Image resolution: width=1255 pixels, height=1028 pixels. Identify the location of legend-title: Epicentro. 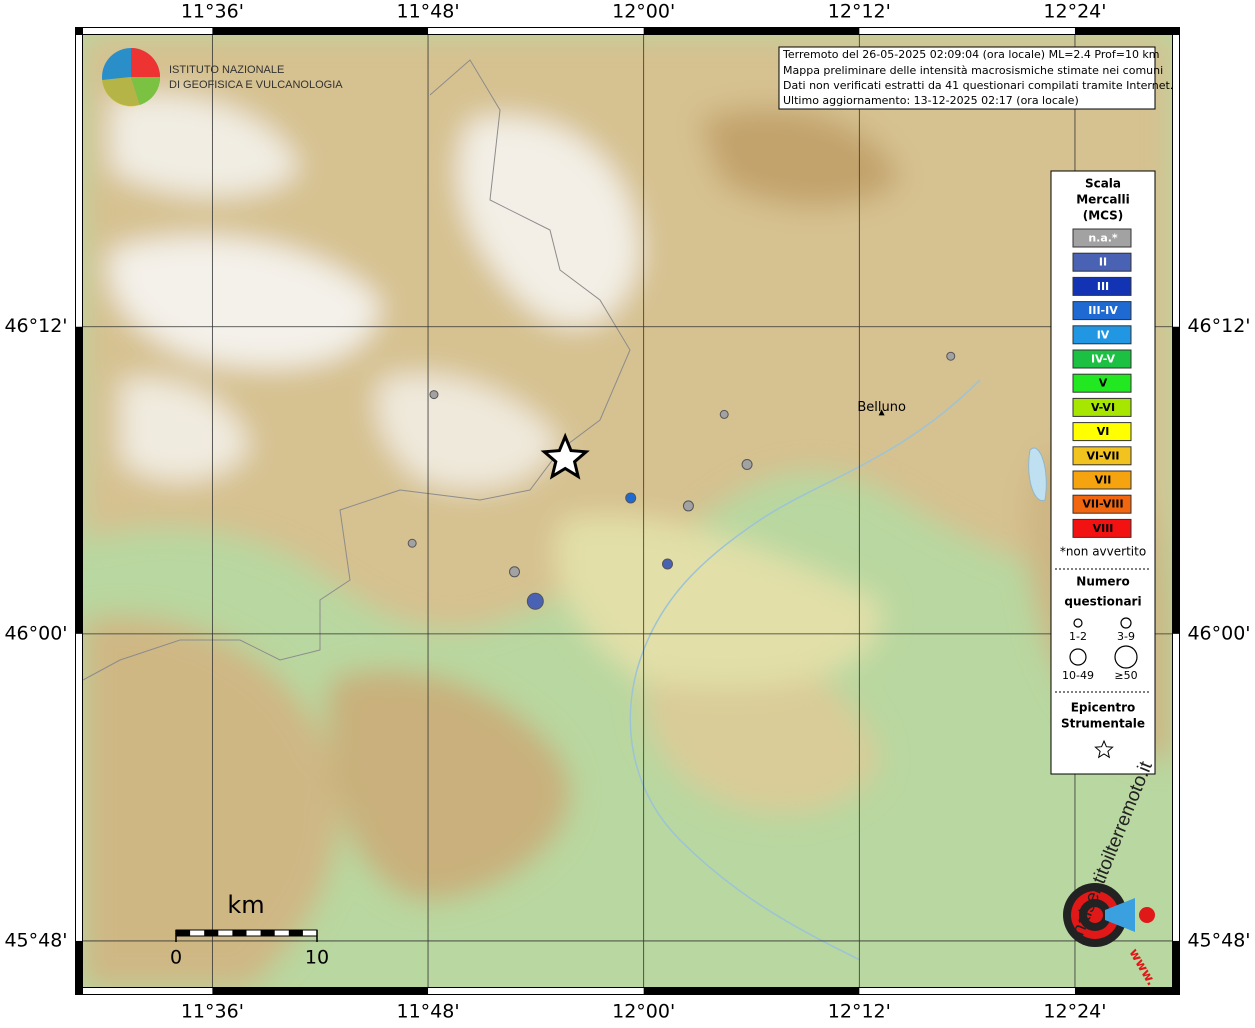
(1103, 708).